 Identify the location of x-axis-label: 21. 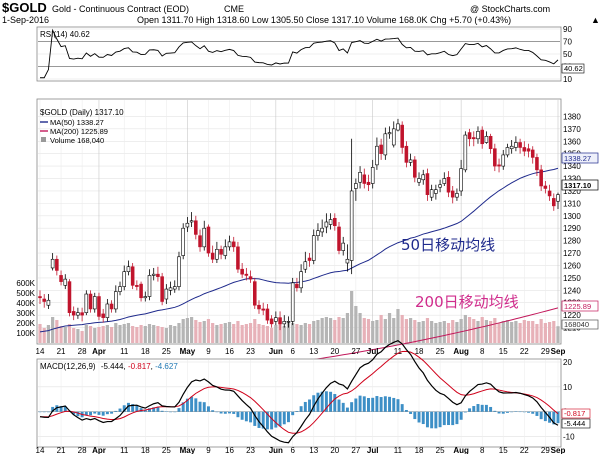
(61, 450).